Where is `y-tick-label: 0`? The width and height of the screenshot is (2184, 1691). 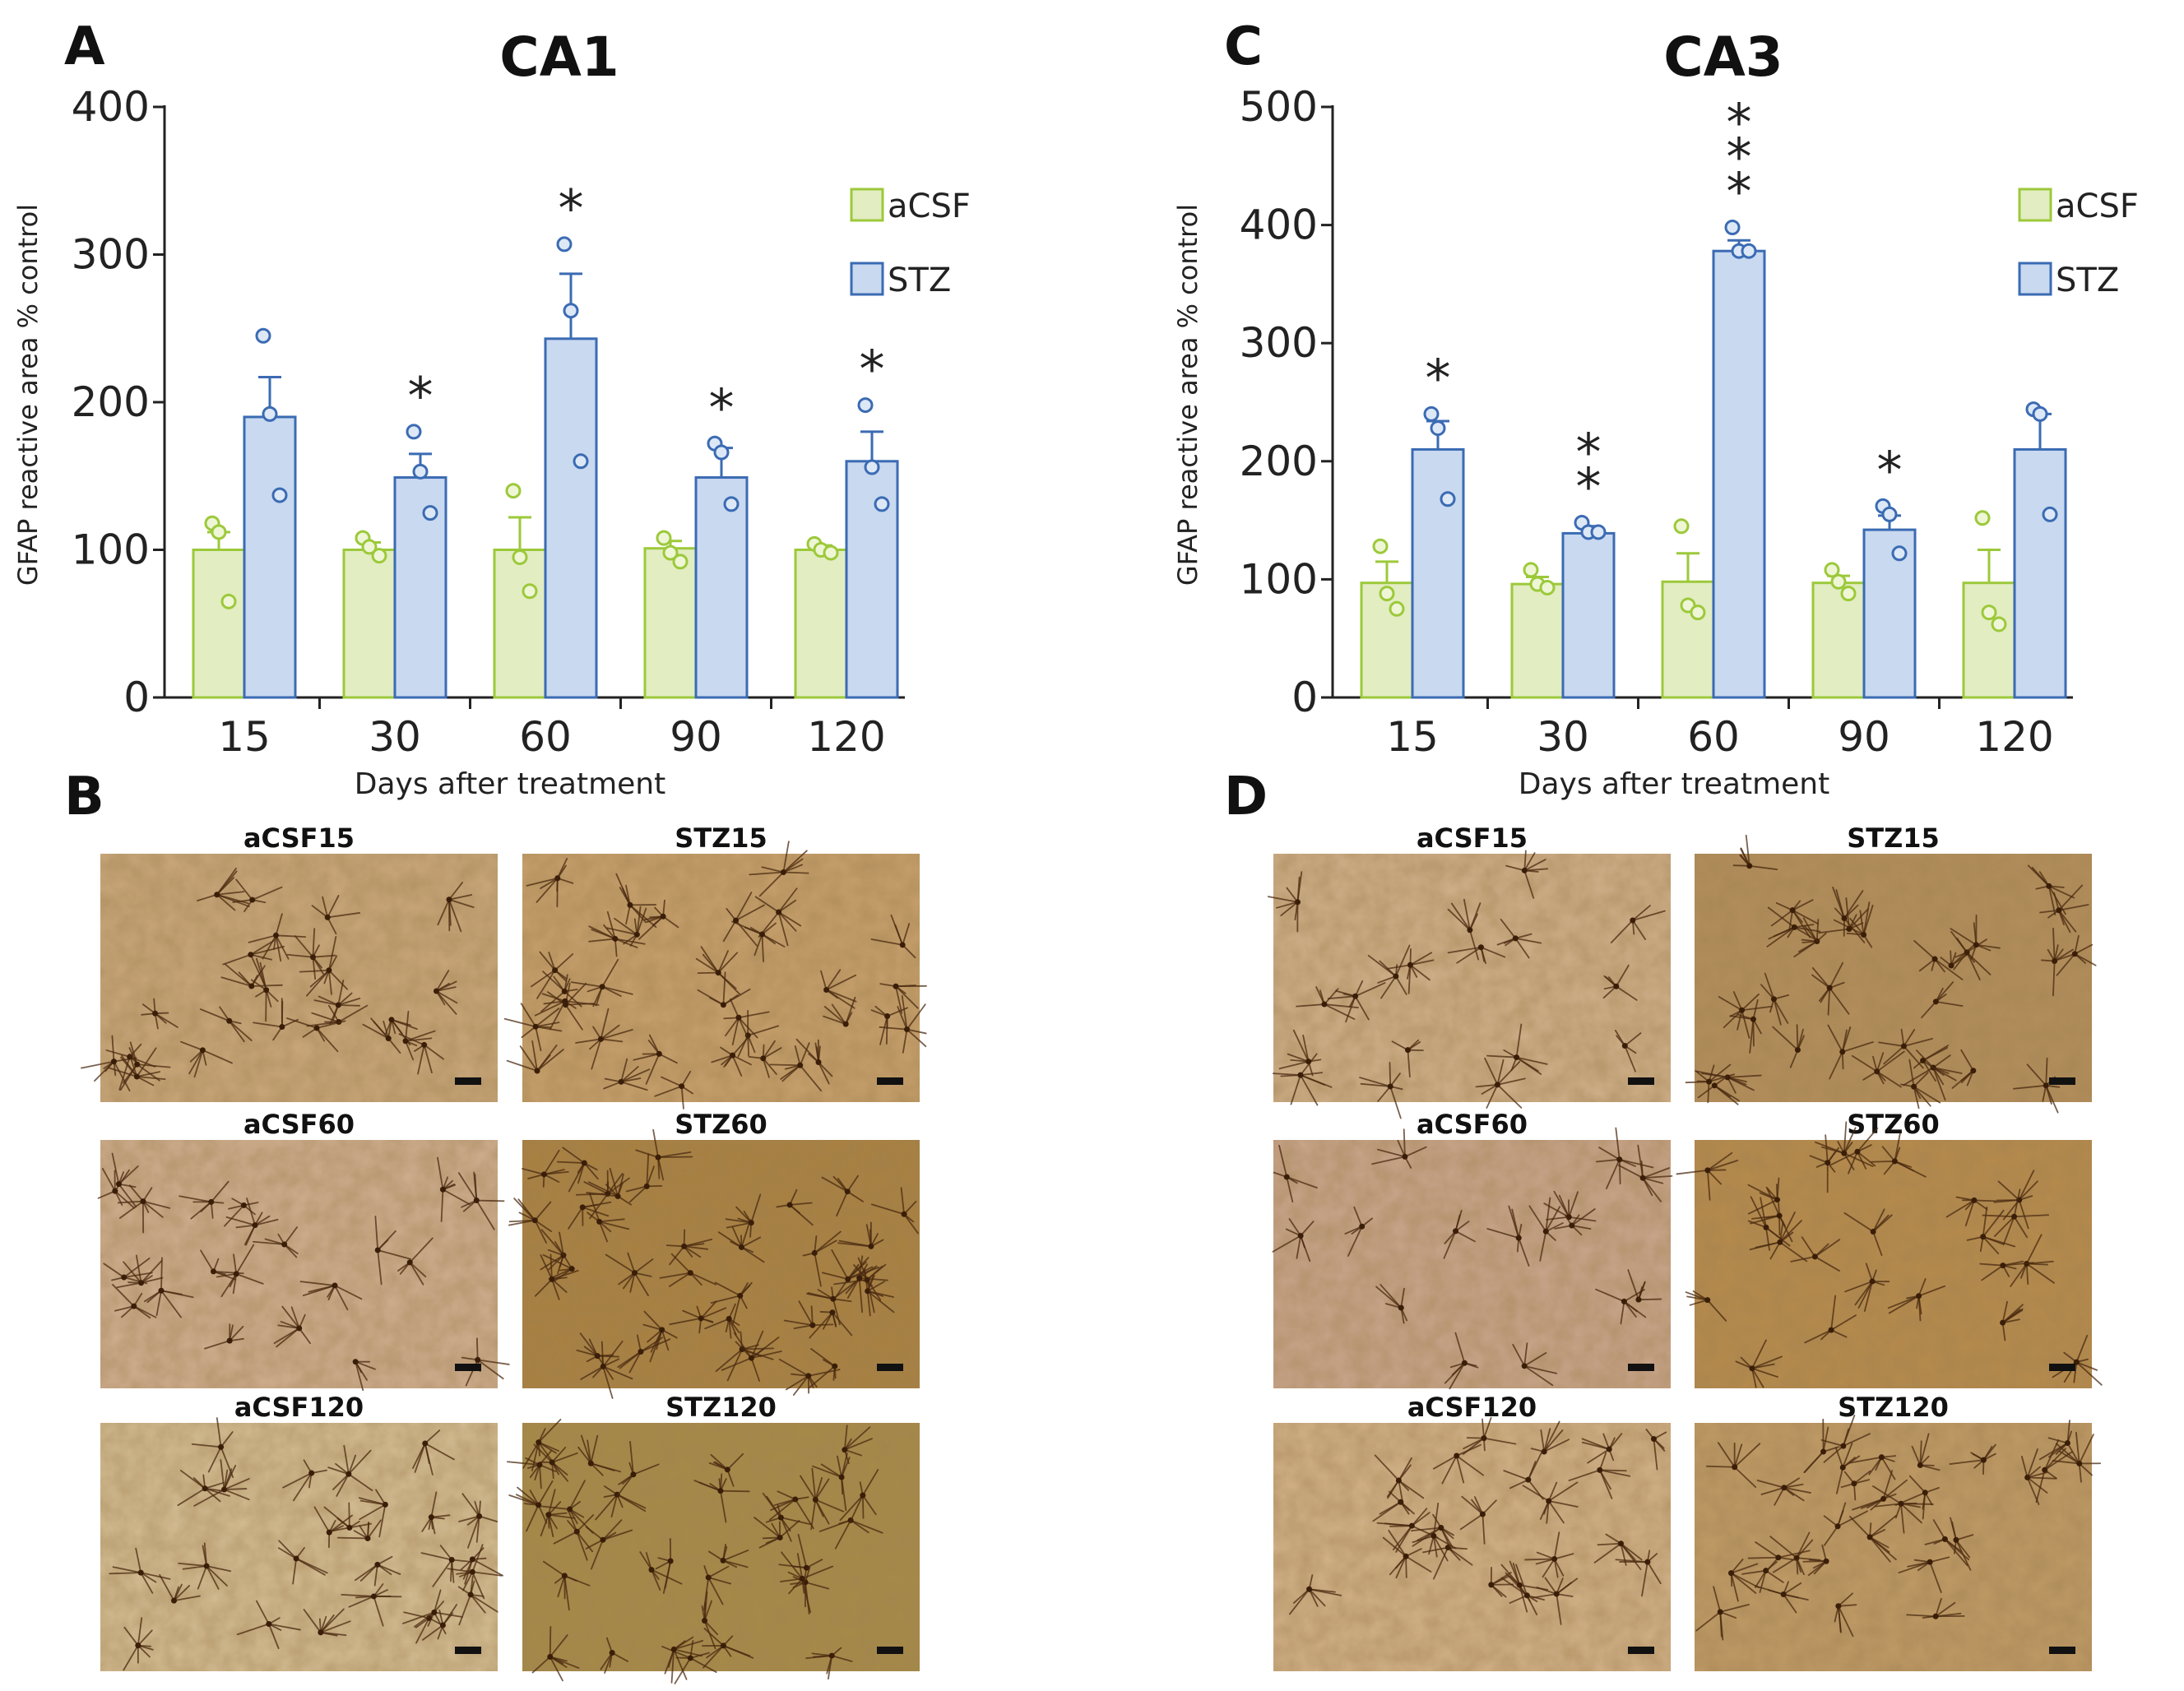 y-tick-label: 0 is located at coordinates (136, 697).